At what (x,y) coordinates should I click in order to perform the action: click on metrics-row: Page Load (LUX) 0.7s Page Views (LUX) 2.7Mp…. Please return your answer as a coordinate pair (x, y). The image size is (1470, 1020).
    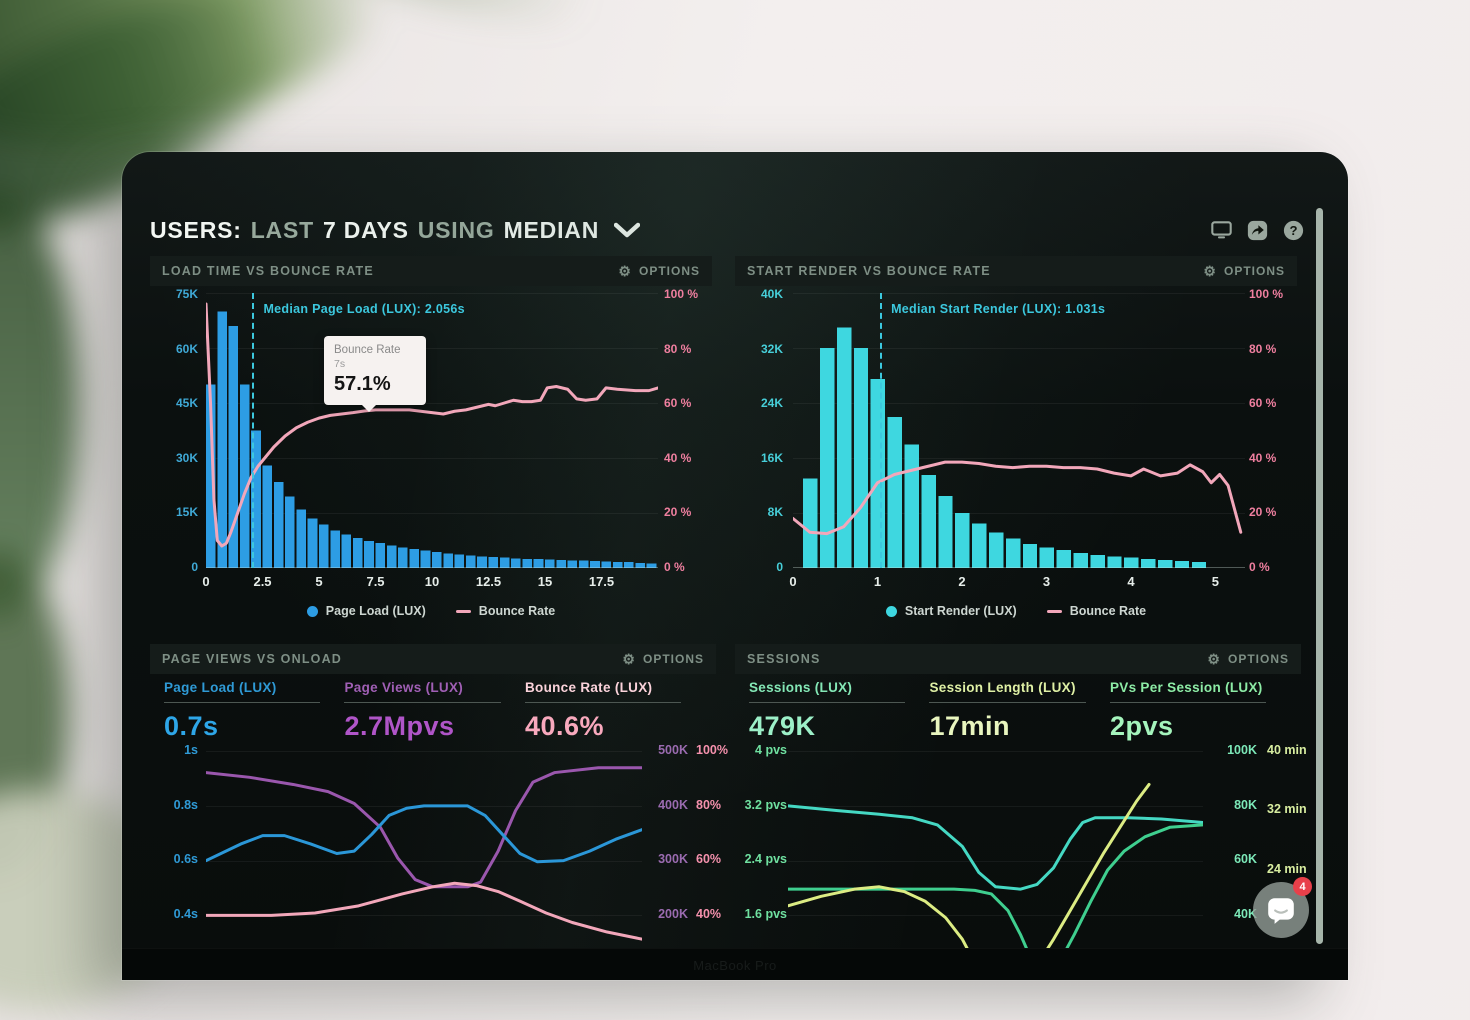
    Looking at the image, I should click on (435, 711).